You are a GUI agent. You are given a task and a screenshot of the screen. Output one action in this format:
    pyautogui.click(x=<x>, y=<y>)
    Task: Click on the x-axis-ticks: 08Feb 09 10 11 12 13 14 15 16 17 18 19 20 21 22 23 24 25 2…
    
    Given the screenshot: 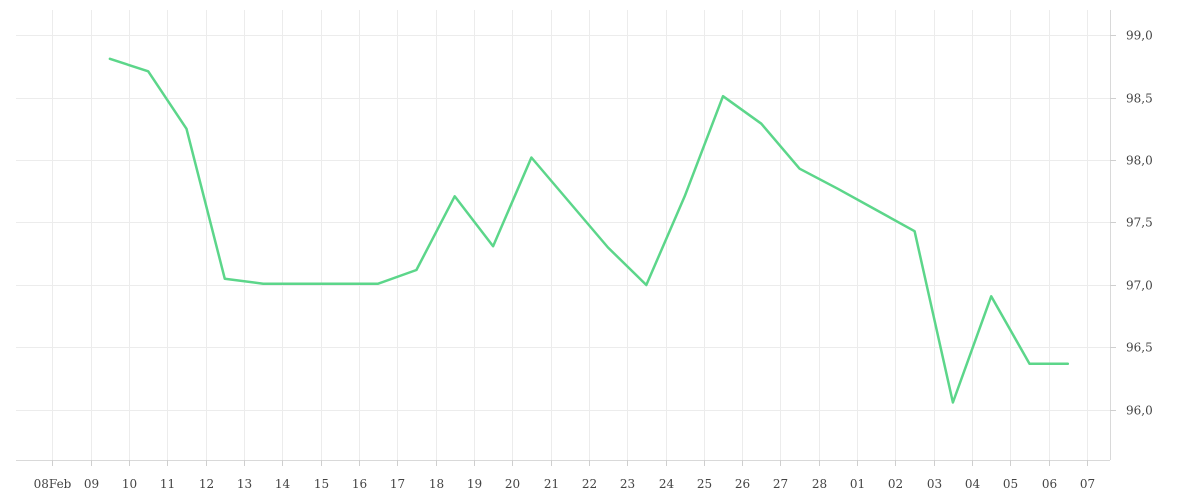 What is the action you would take?
    pyautogui.click(x=564, y=475)
    